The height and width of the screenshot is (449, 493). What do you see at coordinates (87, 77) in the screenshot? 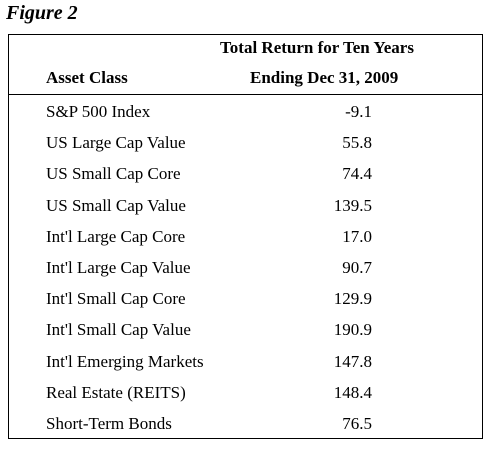
I see `column-header: Asset Class` at bounding box center [87, 77].